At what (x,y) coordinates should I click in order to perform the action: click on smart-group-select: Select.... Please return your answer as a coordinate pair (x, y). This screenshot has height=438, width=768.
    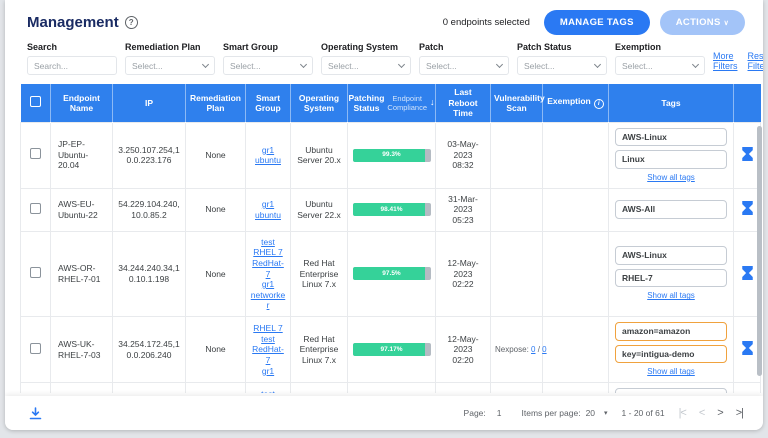
    Looking at the image, I should click on (268, 65).